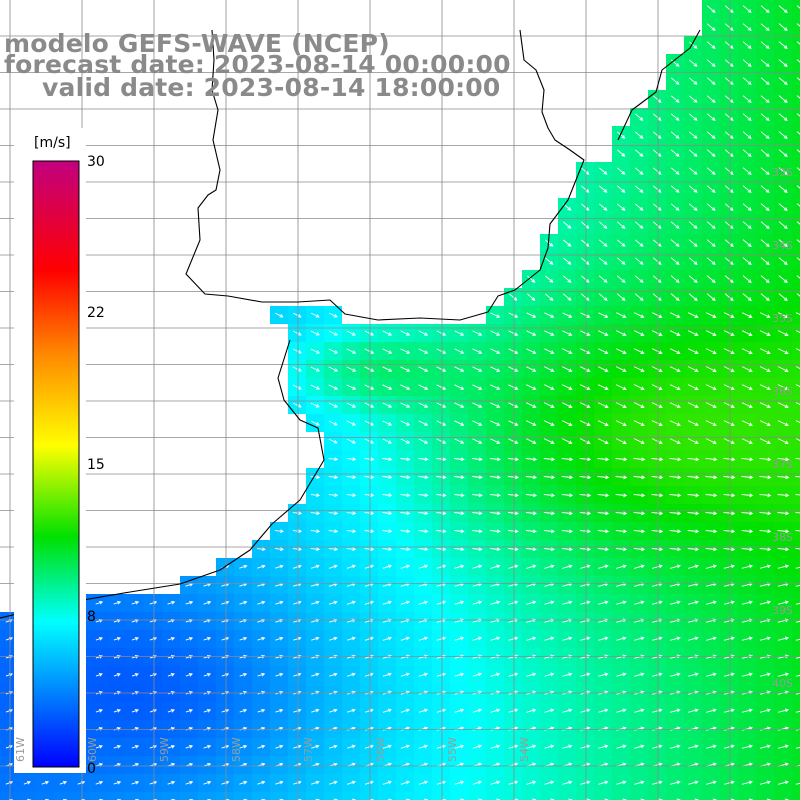 The image size is (800, 800). What do you see at coordinates (20, 749) in the screenshot?
I see `longitude-label: 61W` at bounding box center [20, 749].